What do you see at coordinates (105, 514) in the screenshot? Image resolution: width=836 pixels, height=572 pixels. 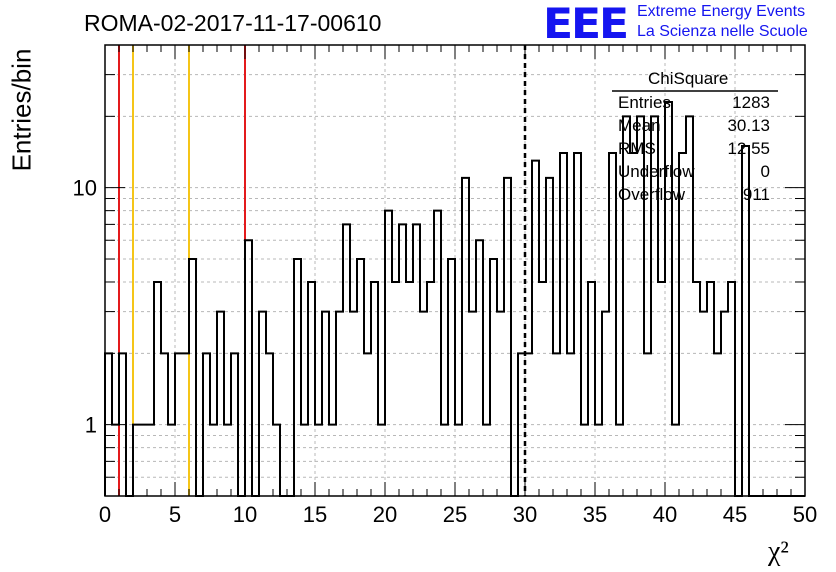 I see `x-tick-label: 0` at bounding box center [105, 514].